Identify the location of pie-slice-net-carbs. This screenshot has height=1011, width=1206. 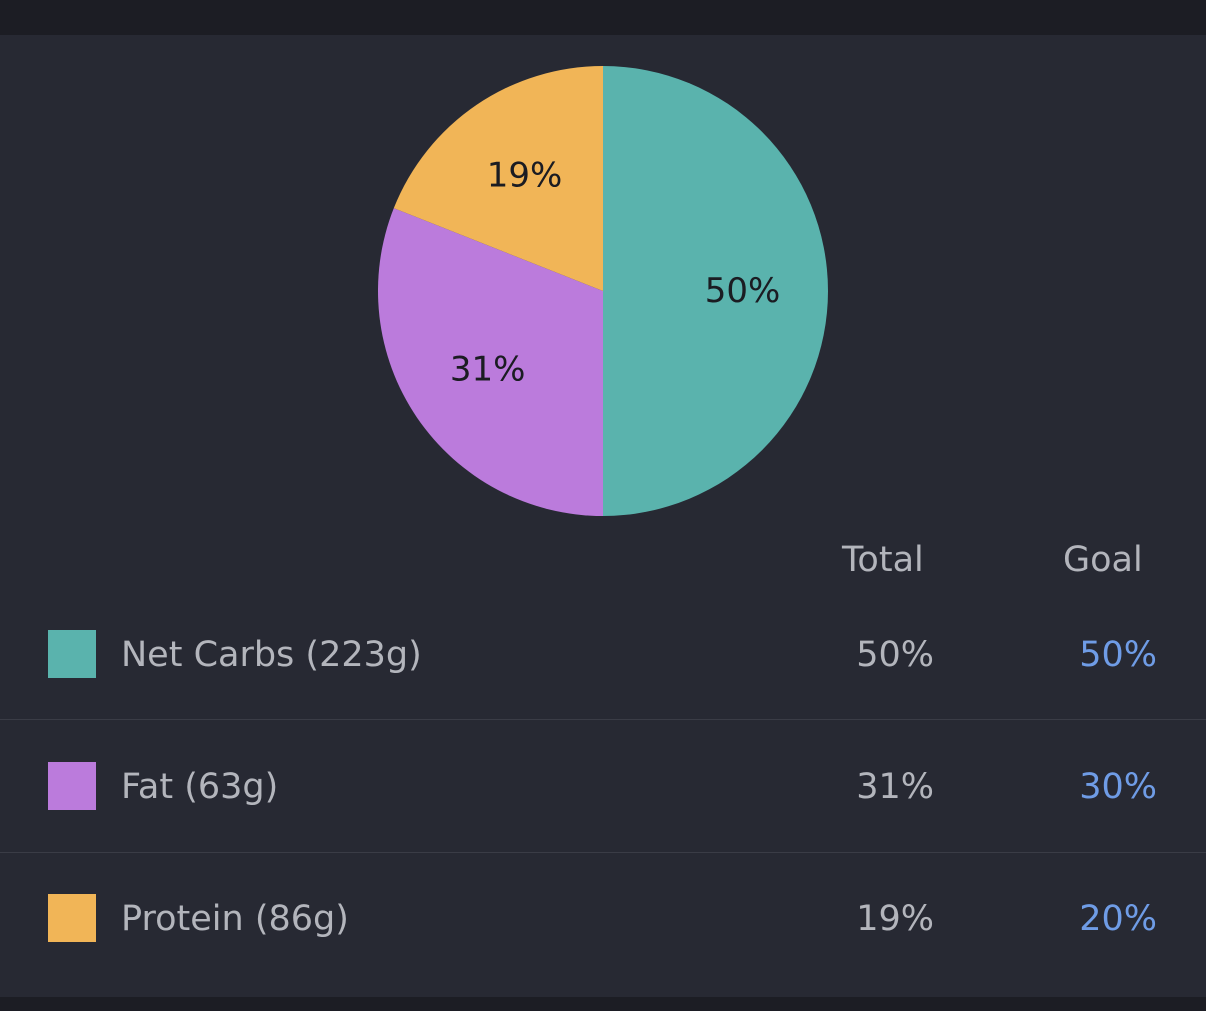
(715, 291).